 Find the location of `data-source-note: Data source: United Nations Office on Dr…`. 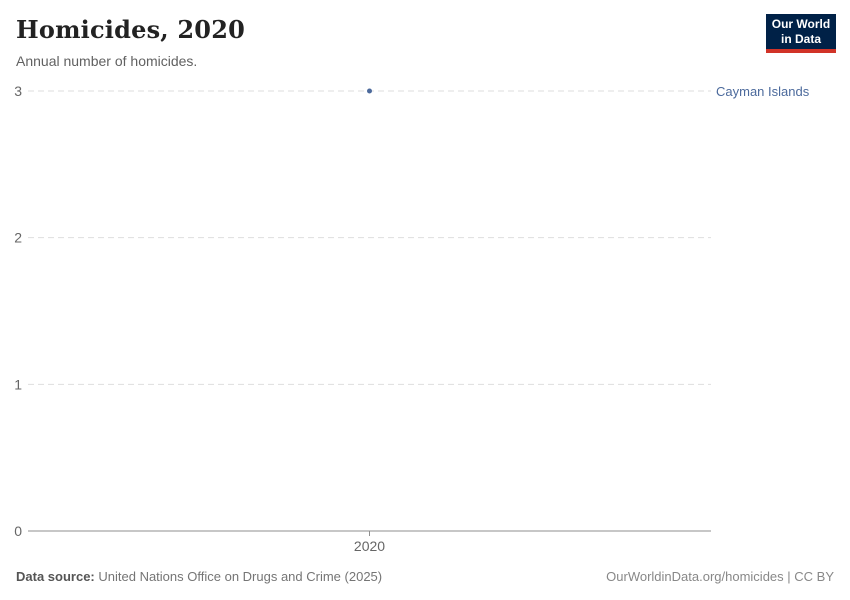

data-source-note: Data source: United Nations Office on Dr… is located at coordinates (199, 576).